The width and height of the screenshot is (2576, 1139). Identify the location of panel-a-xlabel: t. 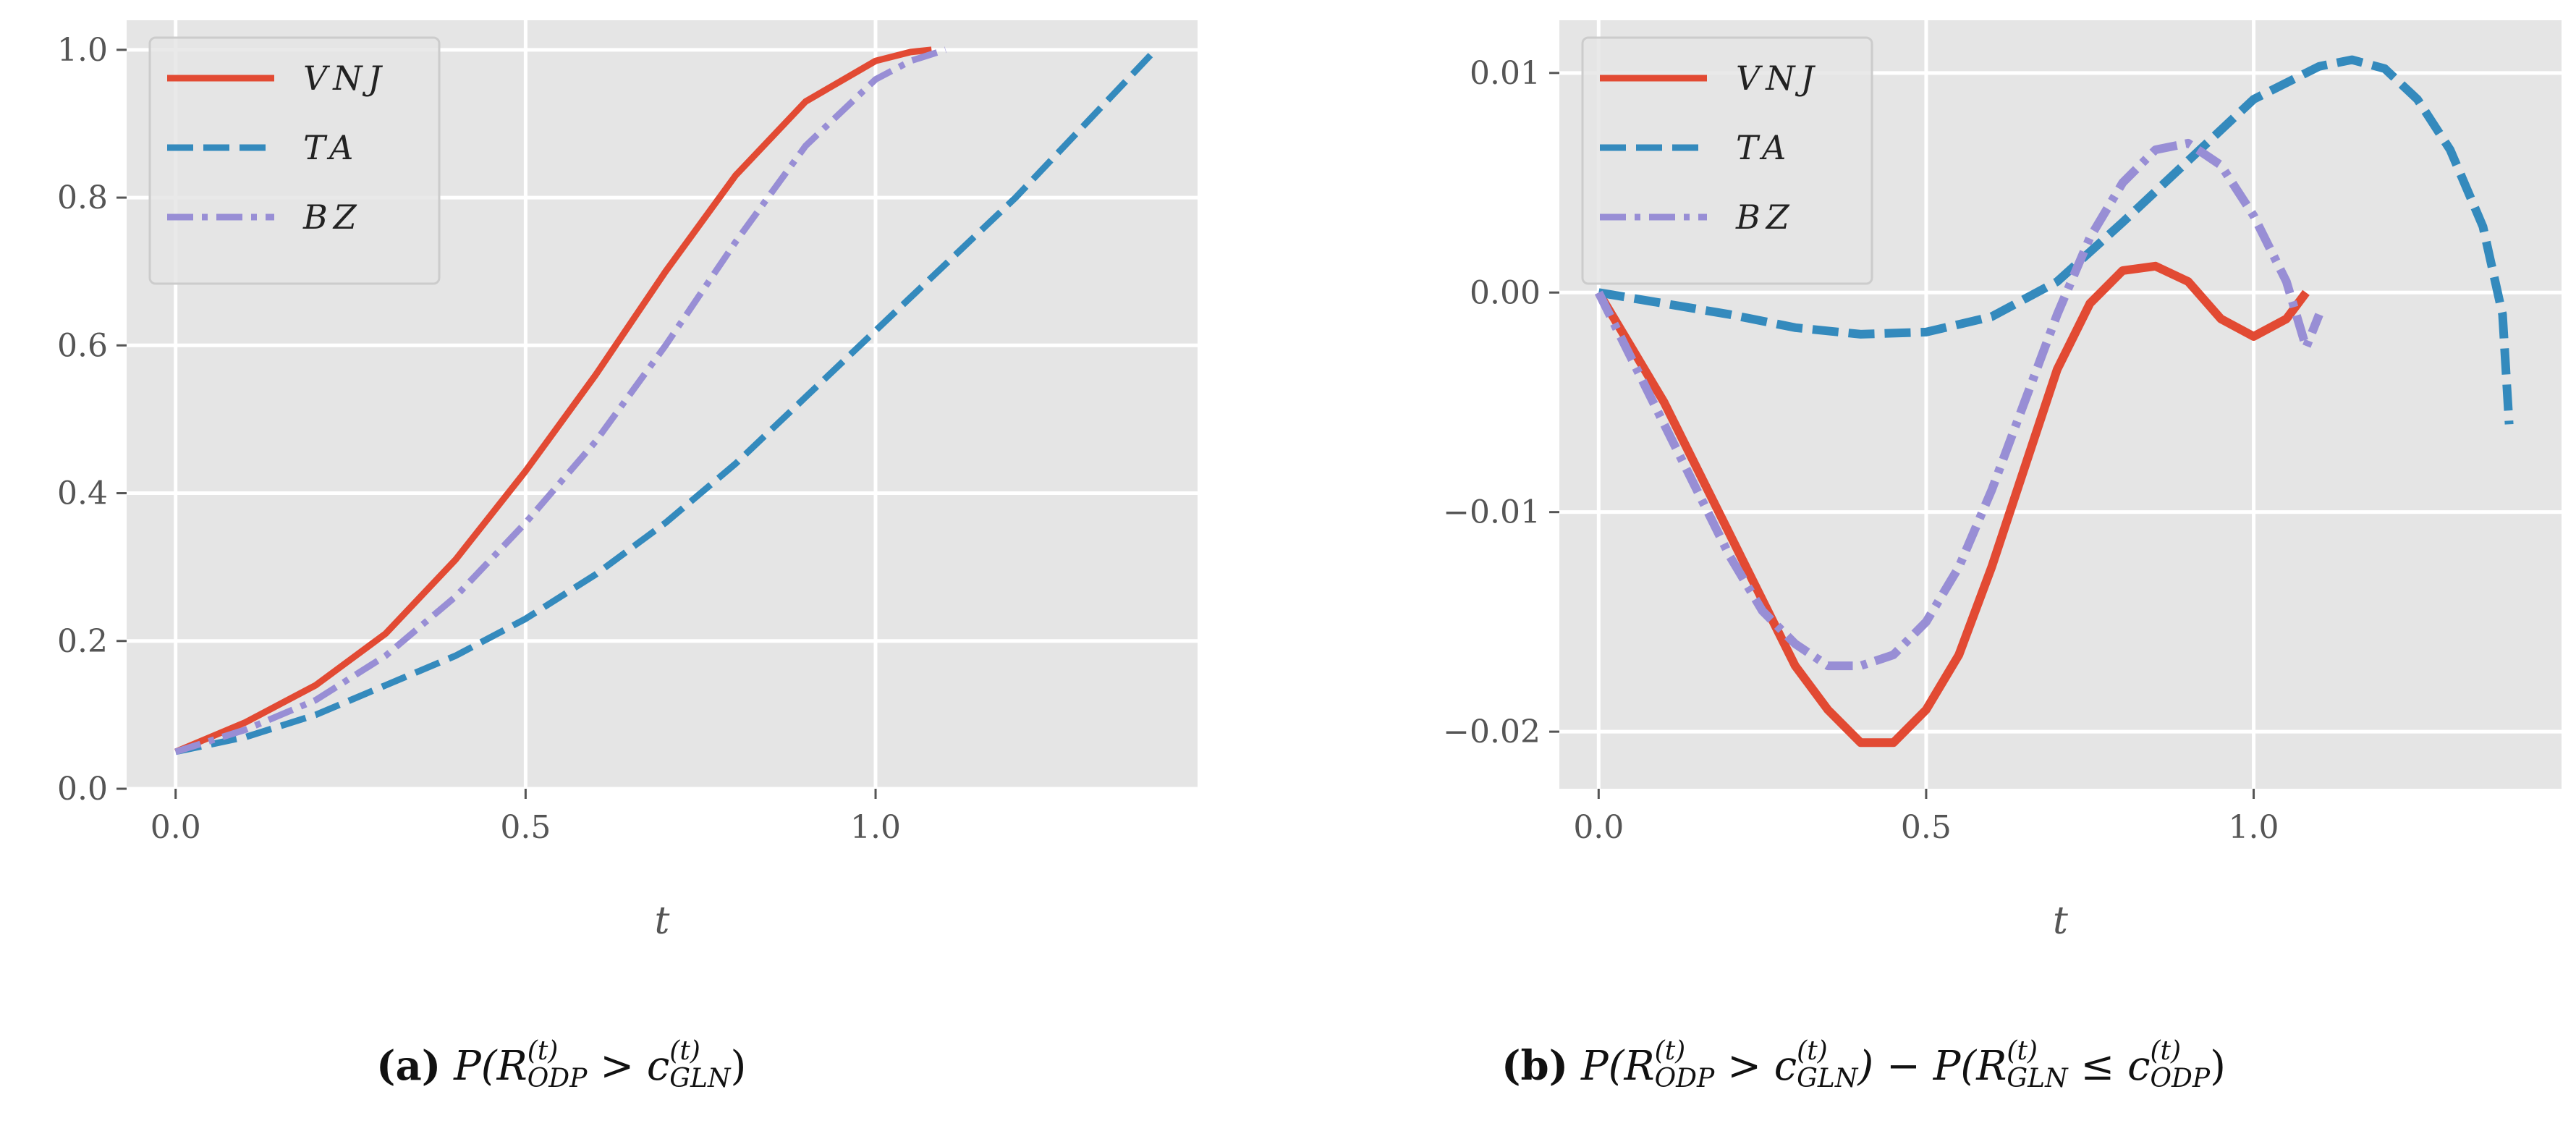
(662, 921).